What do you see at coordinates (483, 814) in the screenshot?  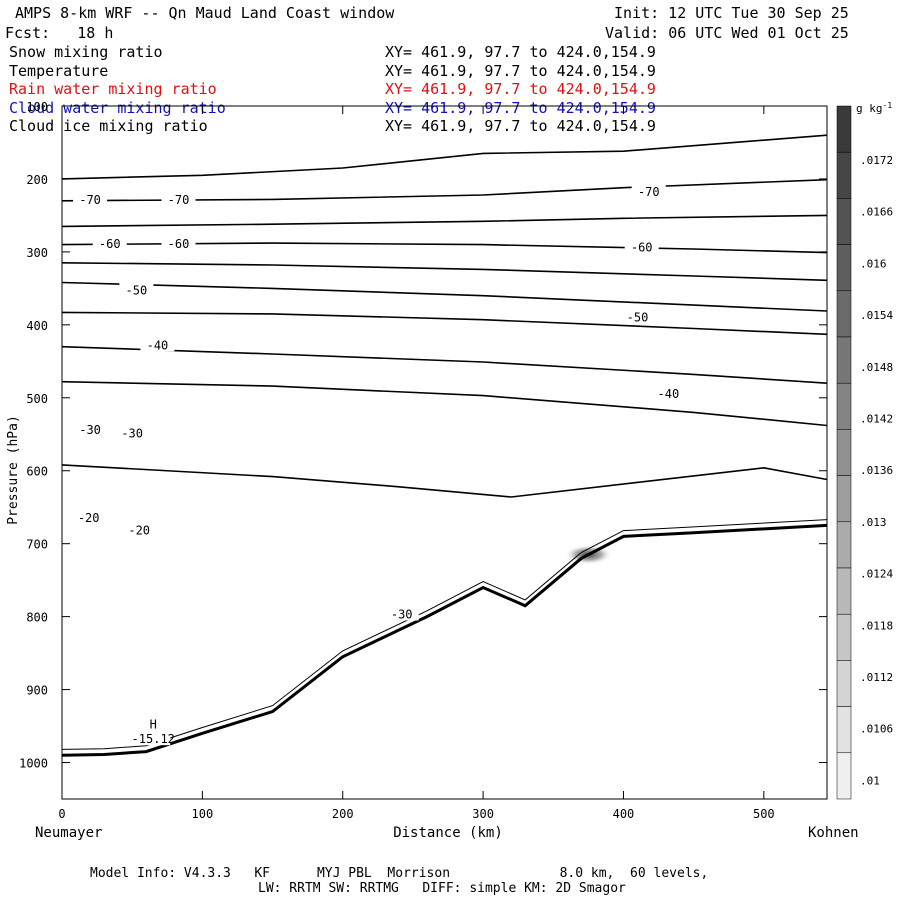 I see `x-tick-label: 300` at bounding box center [483, 814].